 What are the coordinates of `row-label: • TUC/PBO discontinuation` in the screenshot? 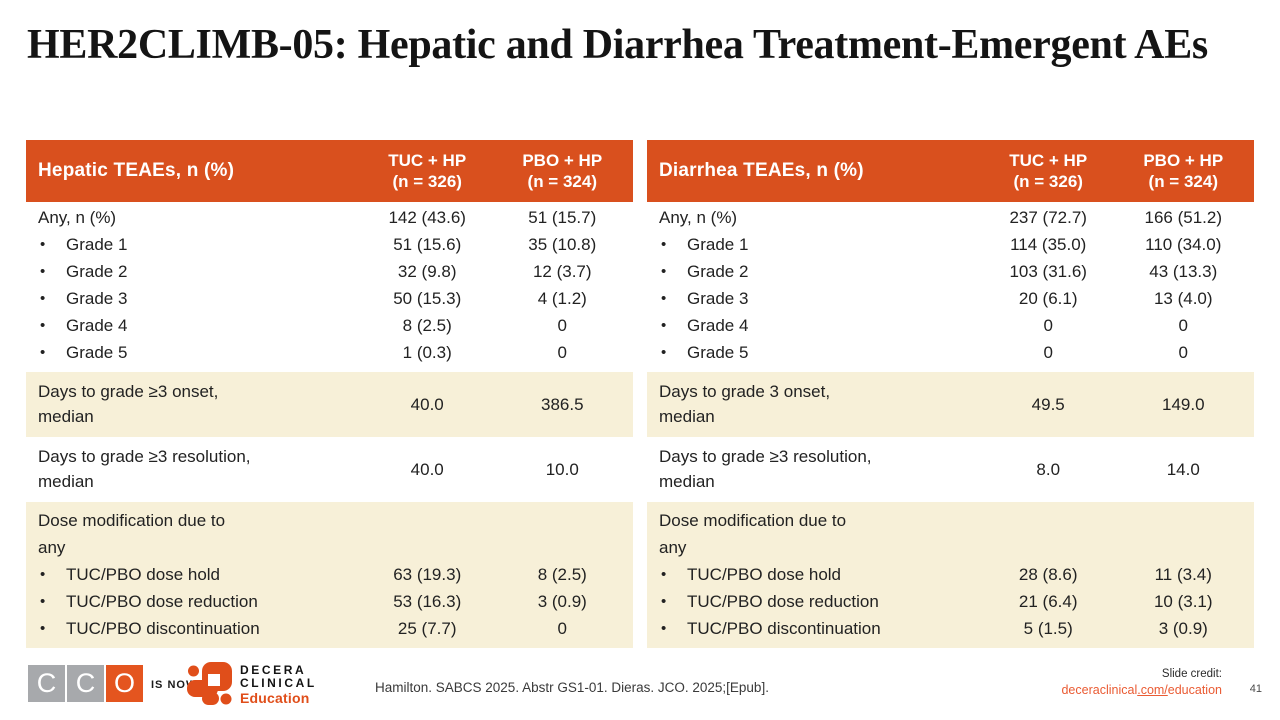 It's located at (815, 628).